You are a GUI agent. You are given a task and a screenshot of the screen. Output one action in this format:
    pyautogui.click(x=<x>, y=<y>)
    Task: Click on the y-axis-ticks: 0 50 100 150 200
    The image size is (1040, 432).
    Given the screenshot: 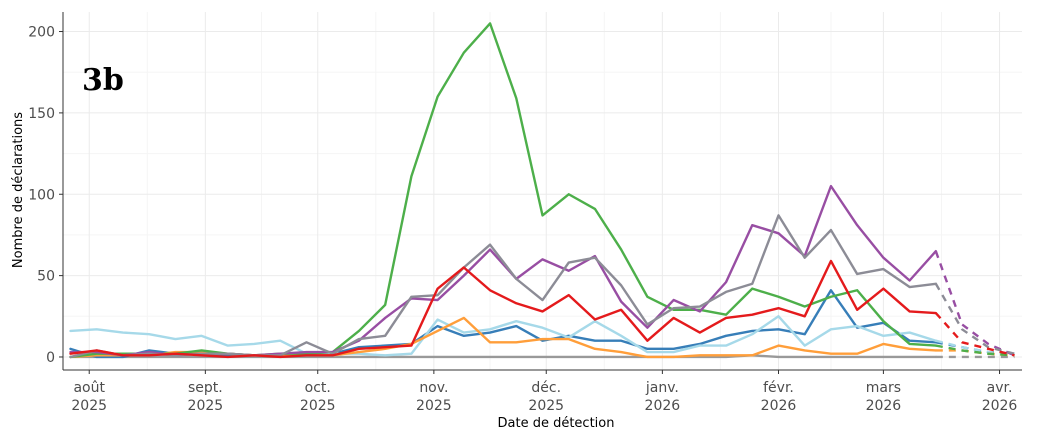 What is the action you would take?
    pyautogui.click(x=46, y=191)
    